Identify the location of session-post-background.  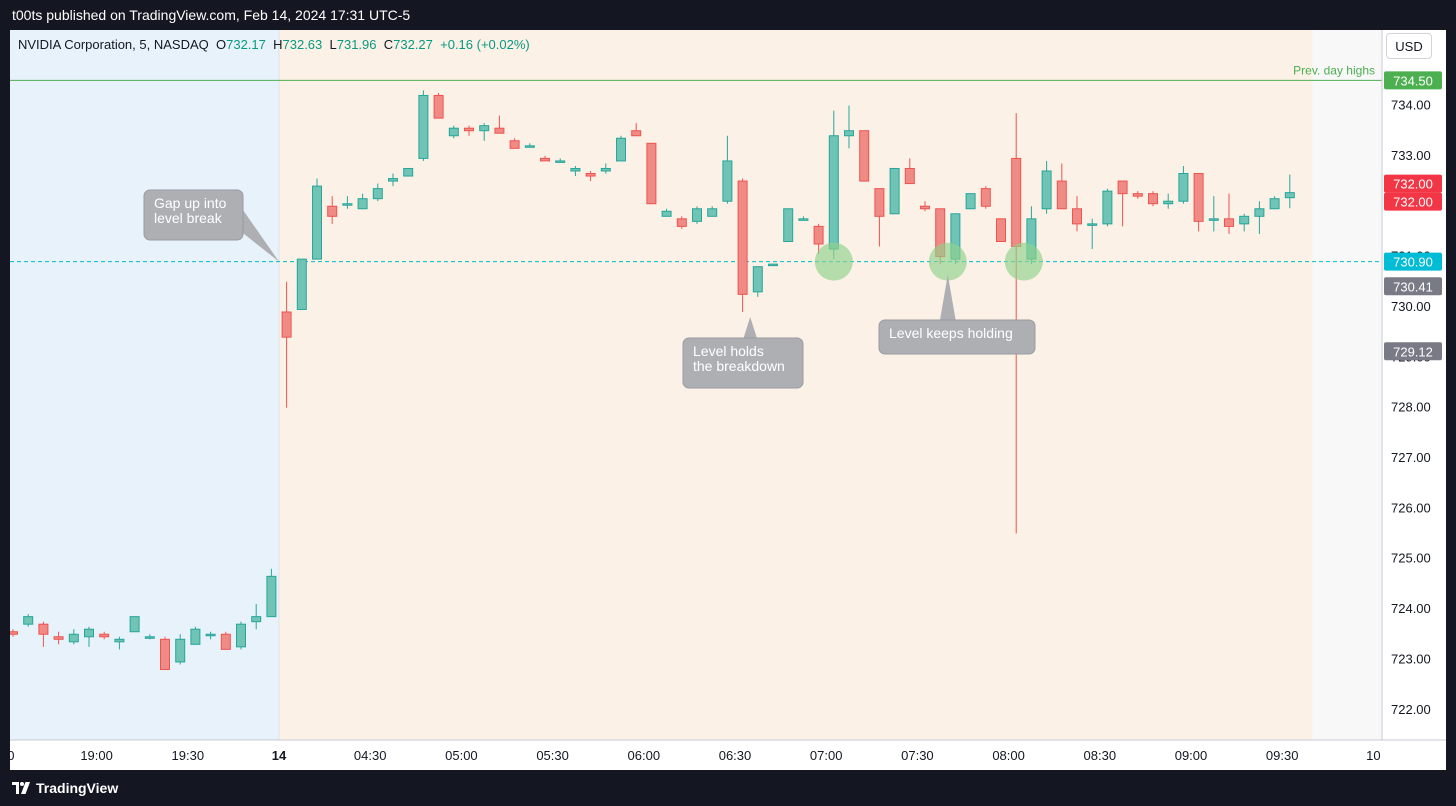
(1347, 385).